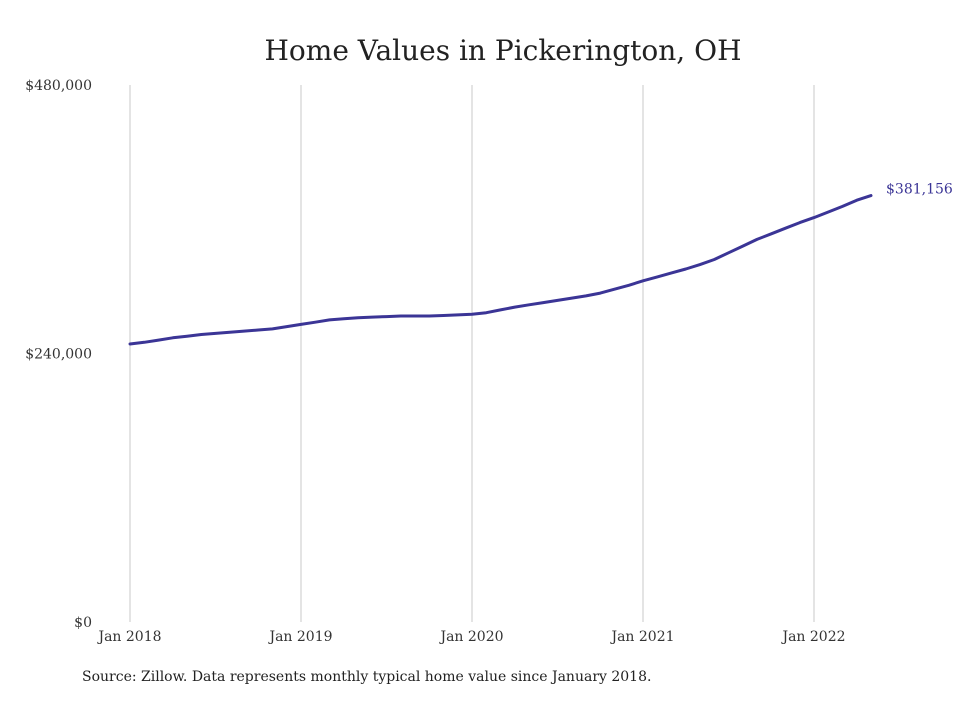  Describe the element at coordinates (83, 623) in the screenshot. I see `y-tick-label: $0` at that location.